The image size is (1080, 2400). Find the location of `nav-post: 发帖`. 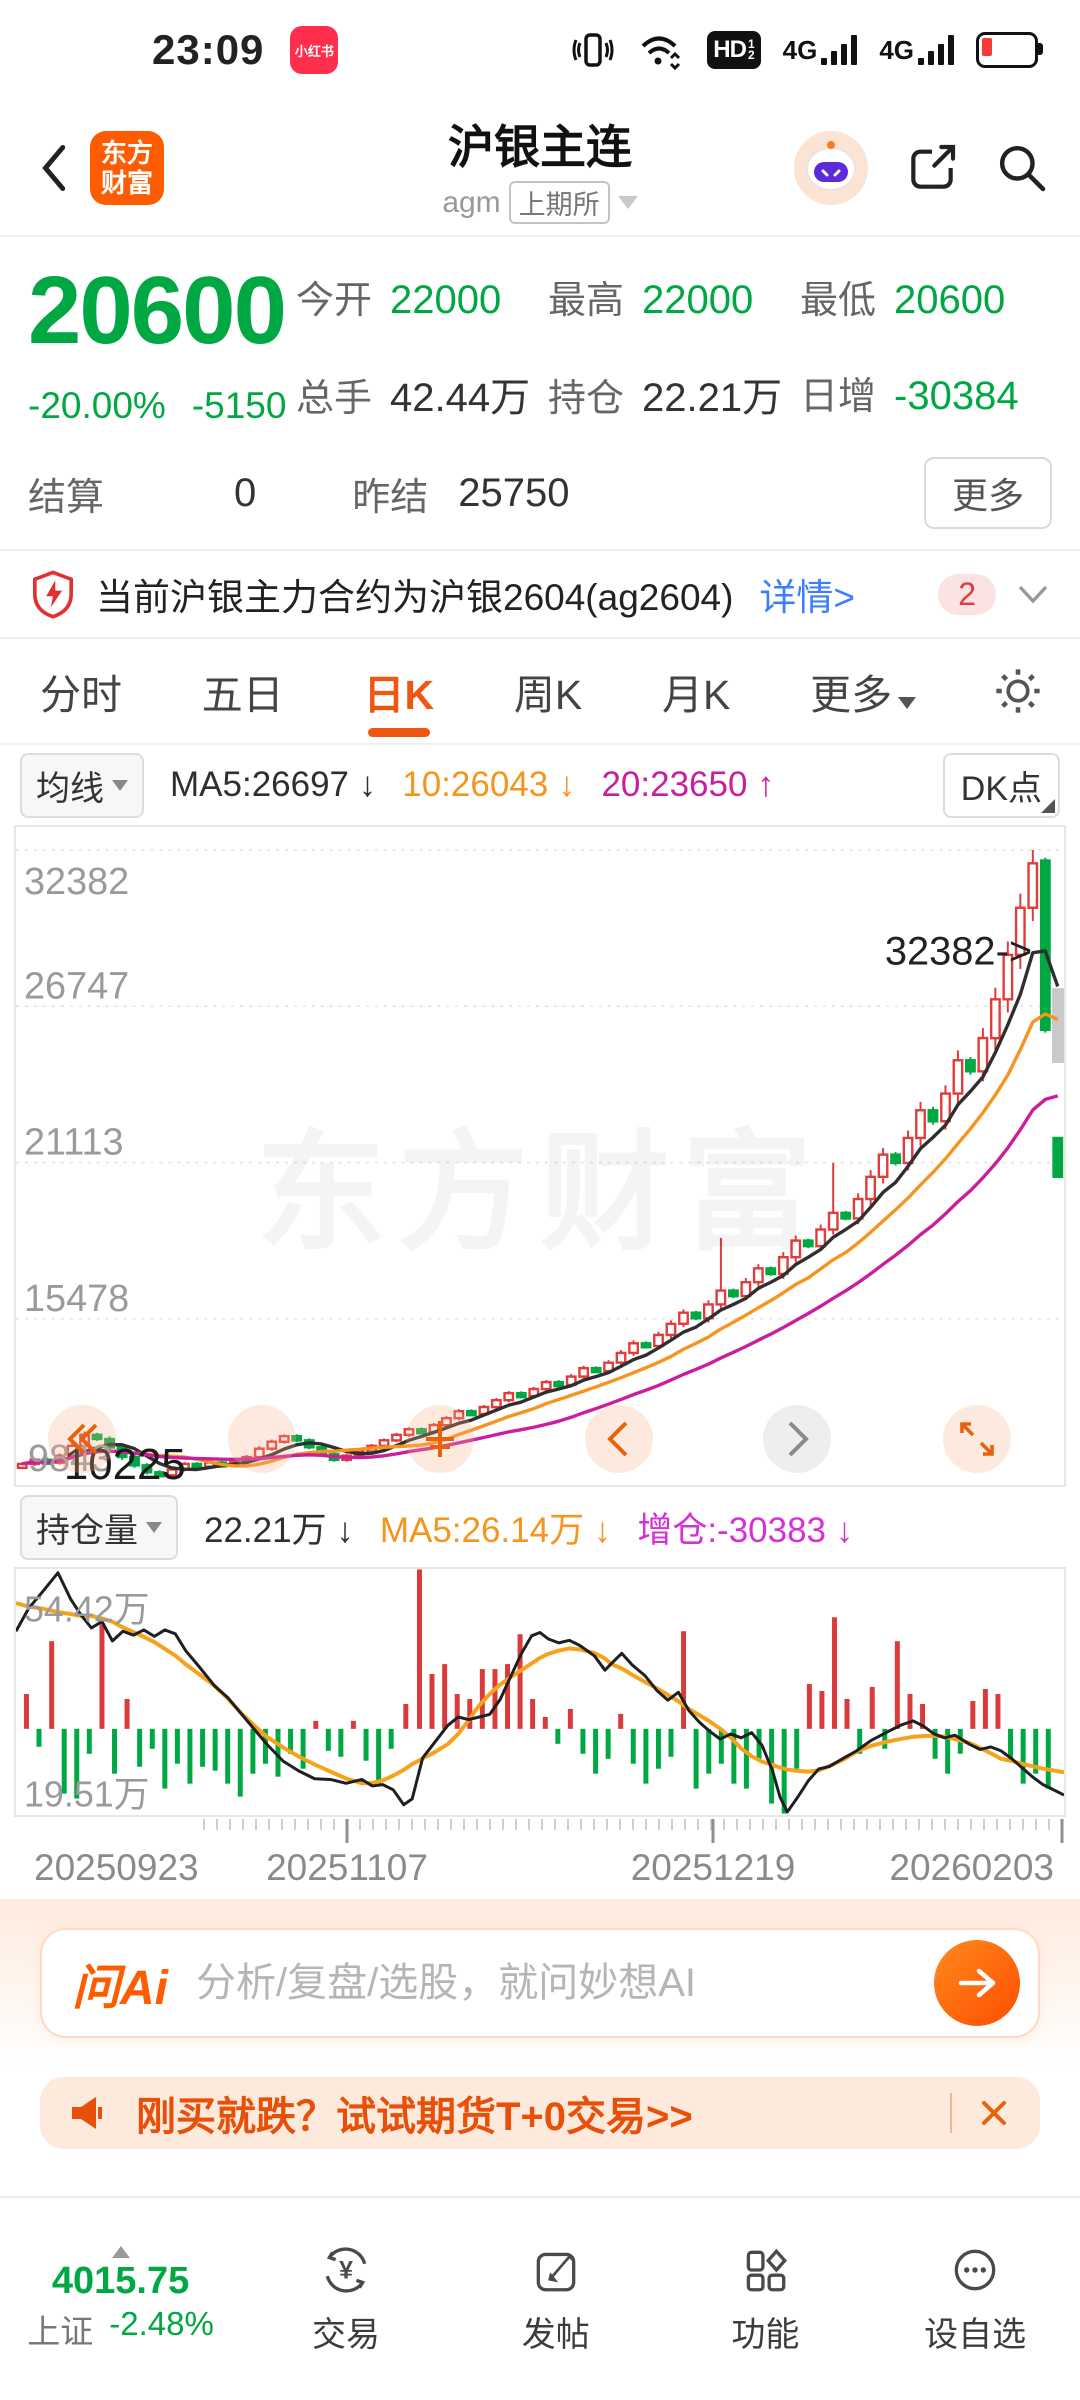

nav-post: 发帖 is located at coordinates (556, 2299).